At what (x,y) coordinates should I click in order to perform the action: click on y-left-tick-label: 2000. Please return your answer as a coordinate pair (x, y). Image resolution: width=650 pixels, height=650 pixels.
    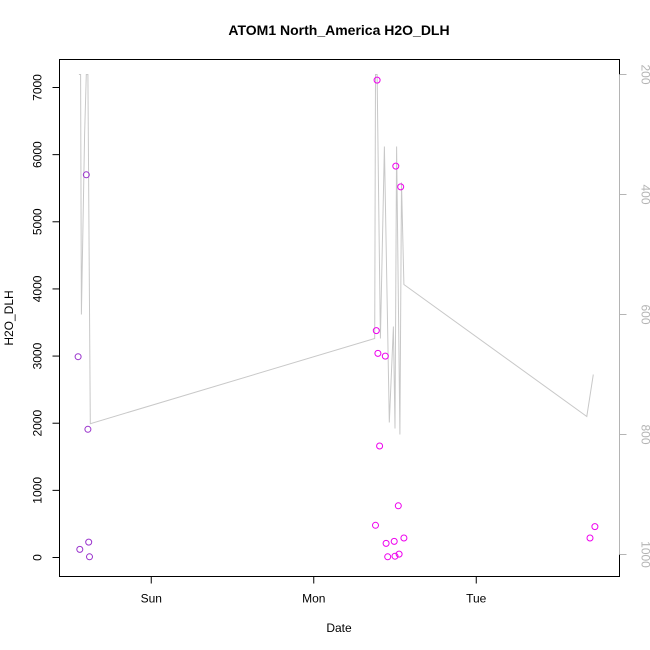
    Looking at the image, I should click on (38, 423).